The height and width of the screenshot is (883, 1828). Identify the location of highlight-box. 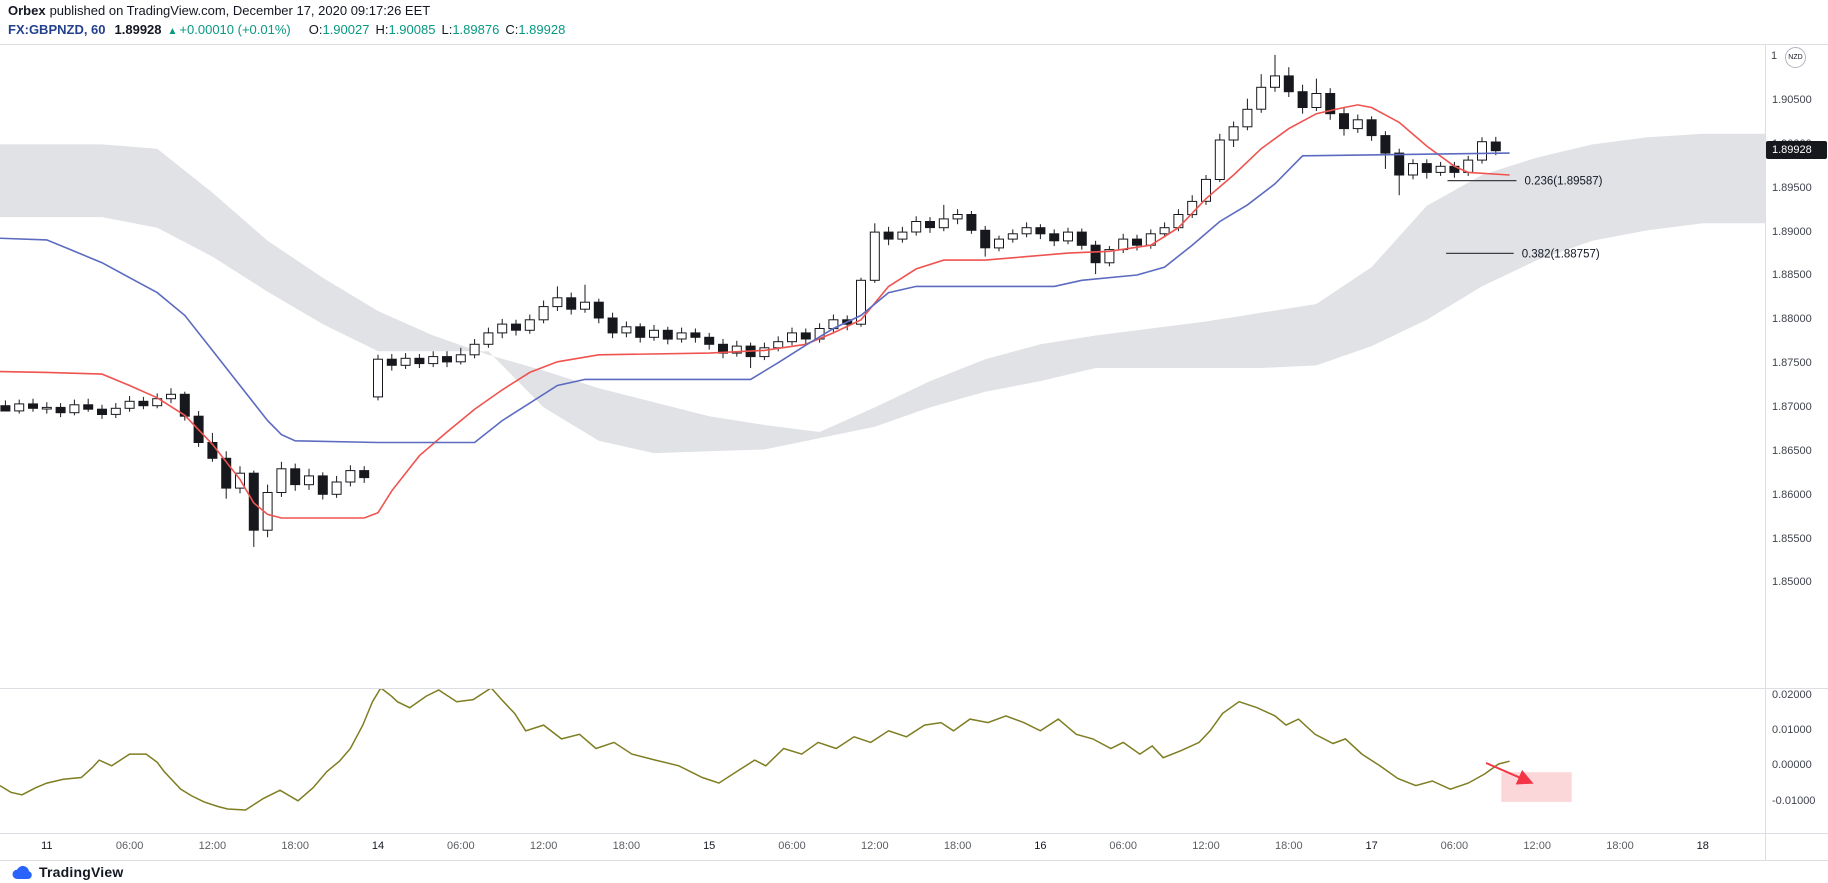
(1536, 787).